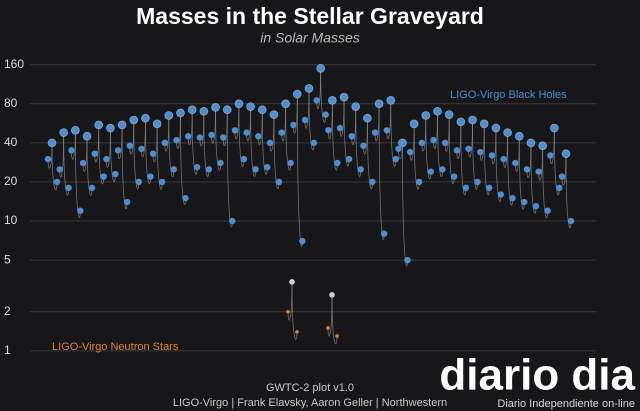 The height and width of the screenshot is (411, 640). Describe the element at coordinates (310, 16) in the screenshot. I see `chart-title: Masses in the Stellar Graveyard` at that location.